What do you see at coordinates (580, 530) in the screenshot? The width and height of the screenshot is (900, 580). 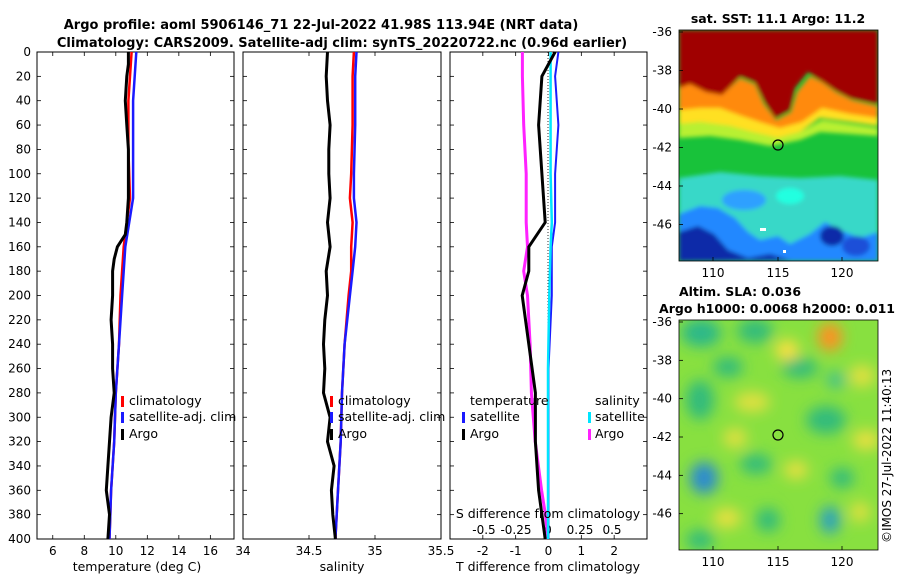 I see `s-difference-x-tick-label: 0.25` at bounding box center [580, 530].